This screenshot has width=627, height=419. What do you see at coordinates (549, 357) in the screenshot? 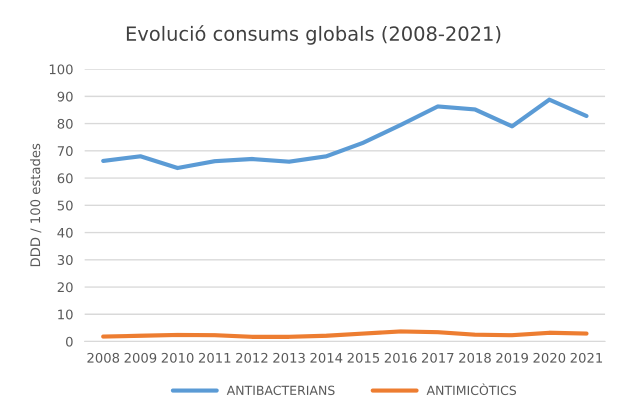
I see `x-tick-label: 2020` at bounding box center [549, 357].